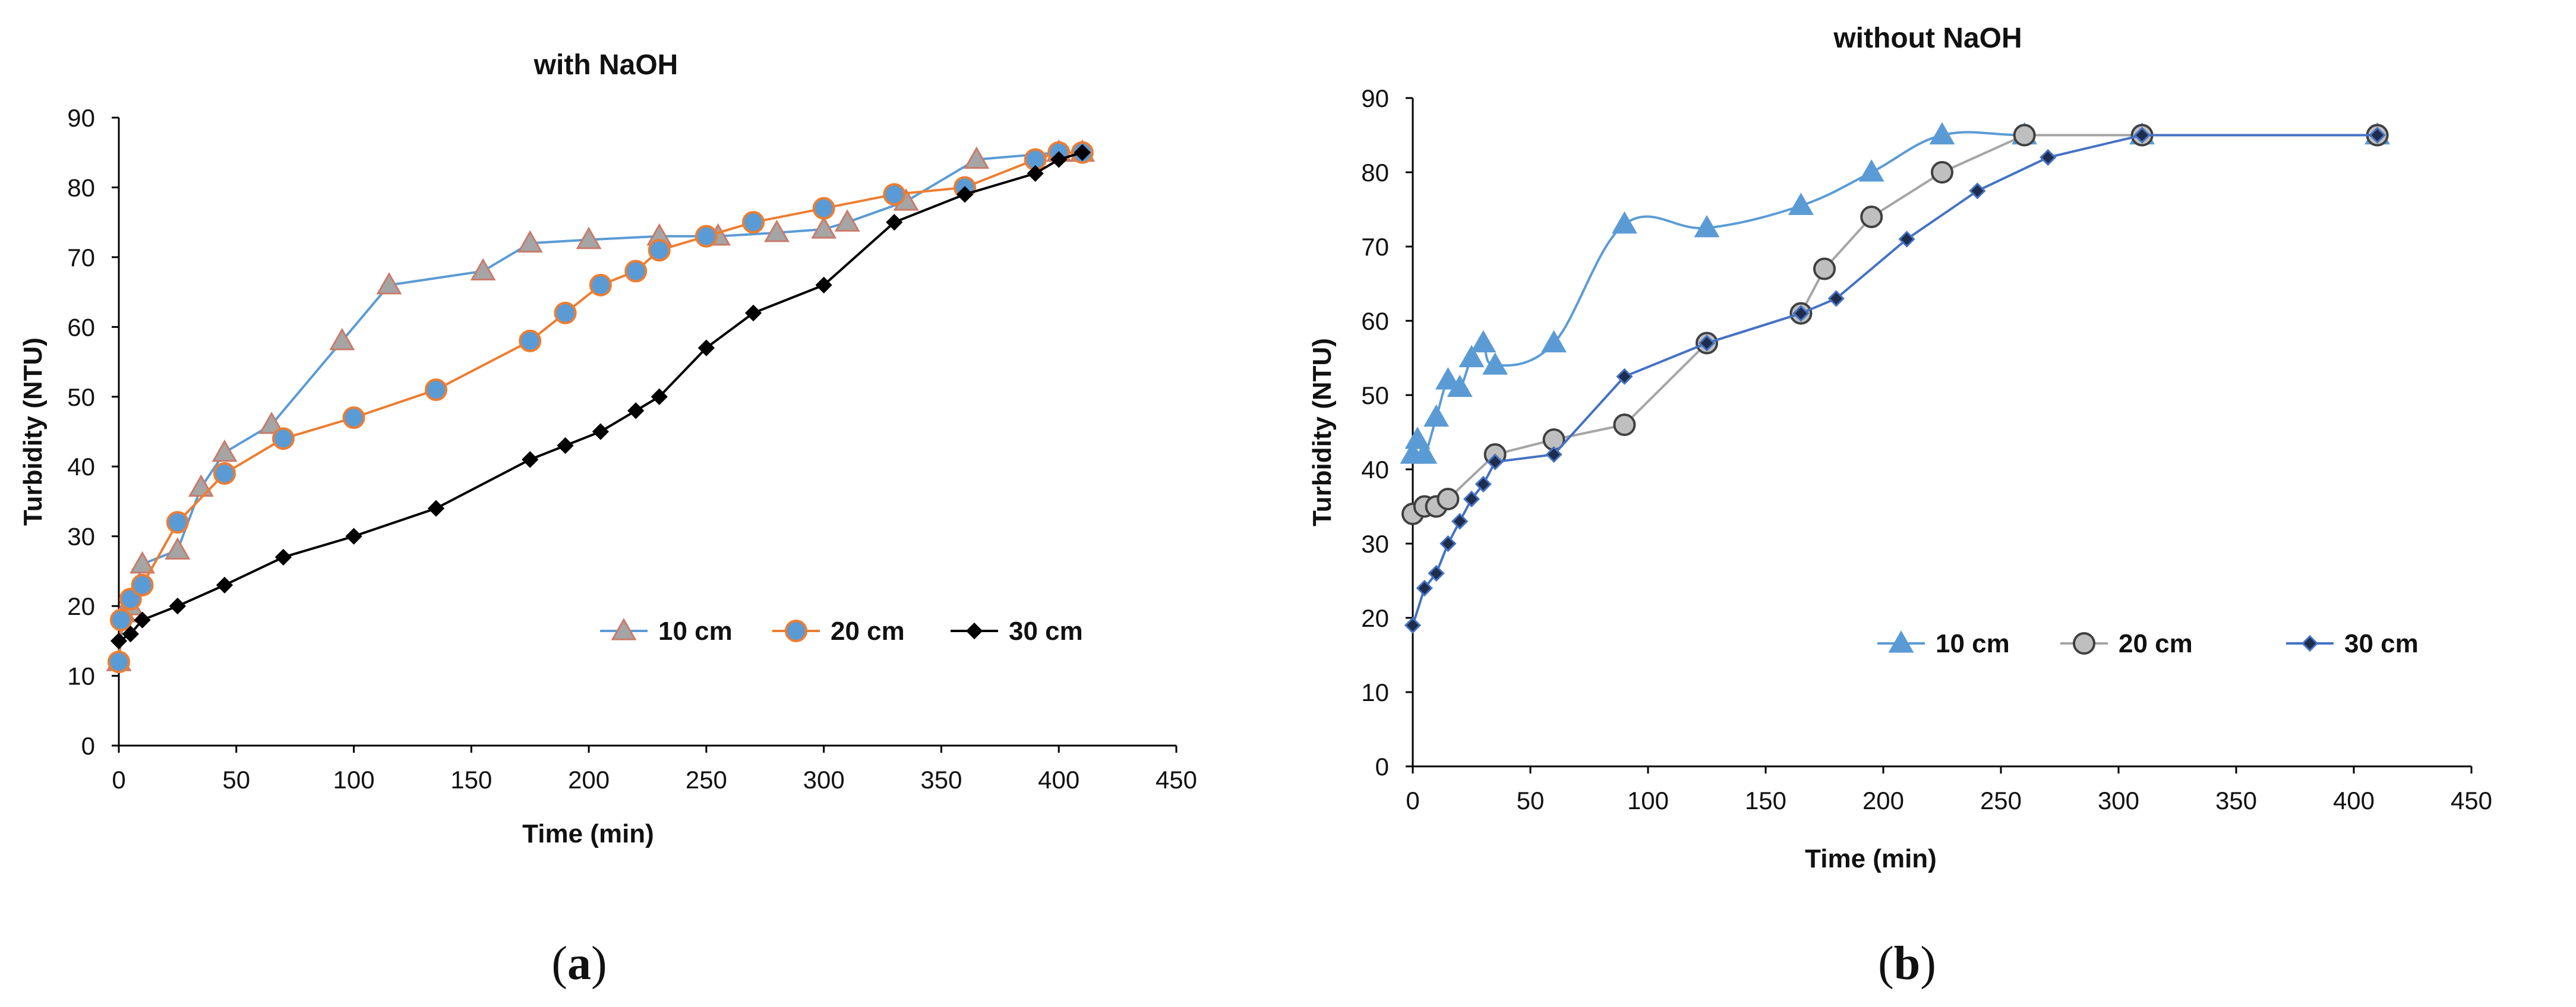  I want to click on x-tick-label: 250, so click(2001, 801).